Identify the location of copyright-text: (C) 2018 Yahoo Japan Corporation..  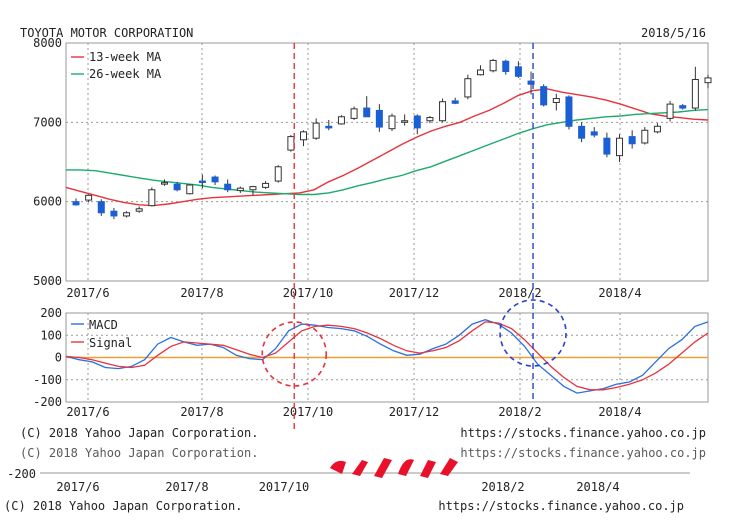
(139, 433).